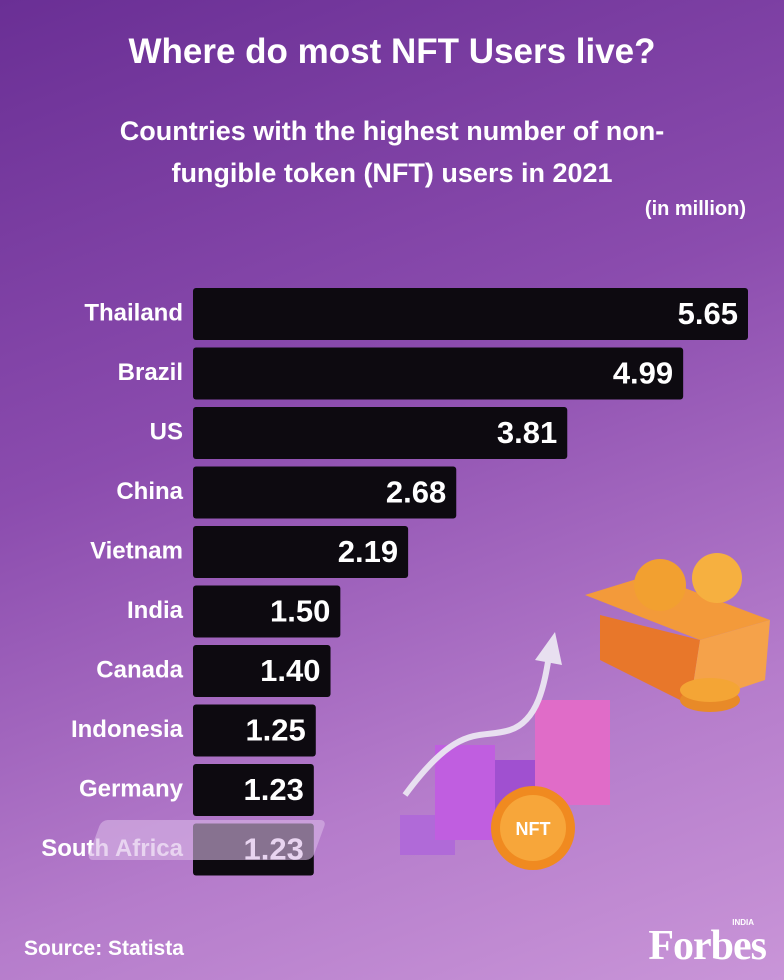 This screenshot has width=784, height=980. What do you see at coordinates (290, 670) in the screenshot?
I see `value-label: 1.40` at bounding box center [290, 670].